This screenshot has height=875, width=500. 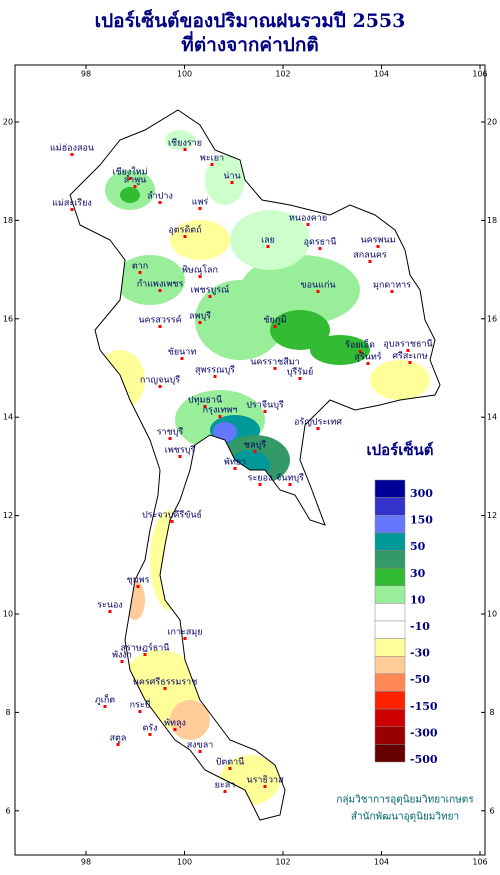 What do you see at coordinates (370, 256) in the screenshot?
I see `place-label: สกลนคร` at bounding box center [370, 256].